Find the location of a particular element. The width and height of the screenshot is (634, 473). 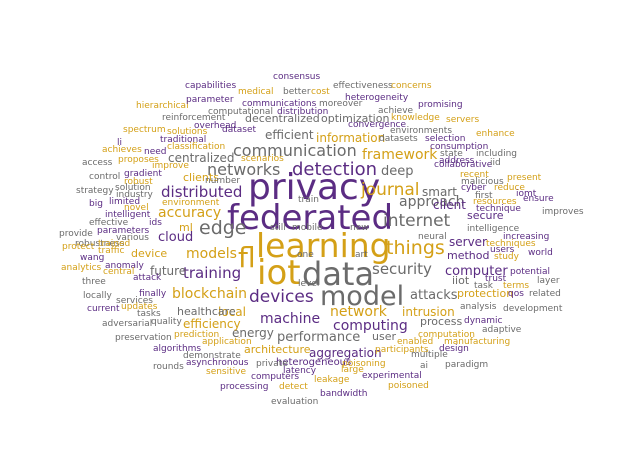

cloud-word: journal is located at coordinates (390, 190).